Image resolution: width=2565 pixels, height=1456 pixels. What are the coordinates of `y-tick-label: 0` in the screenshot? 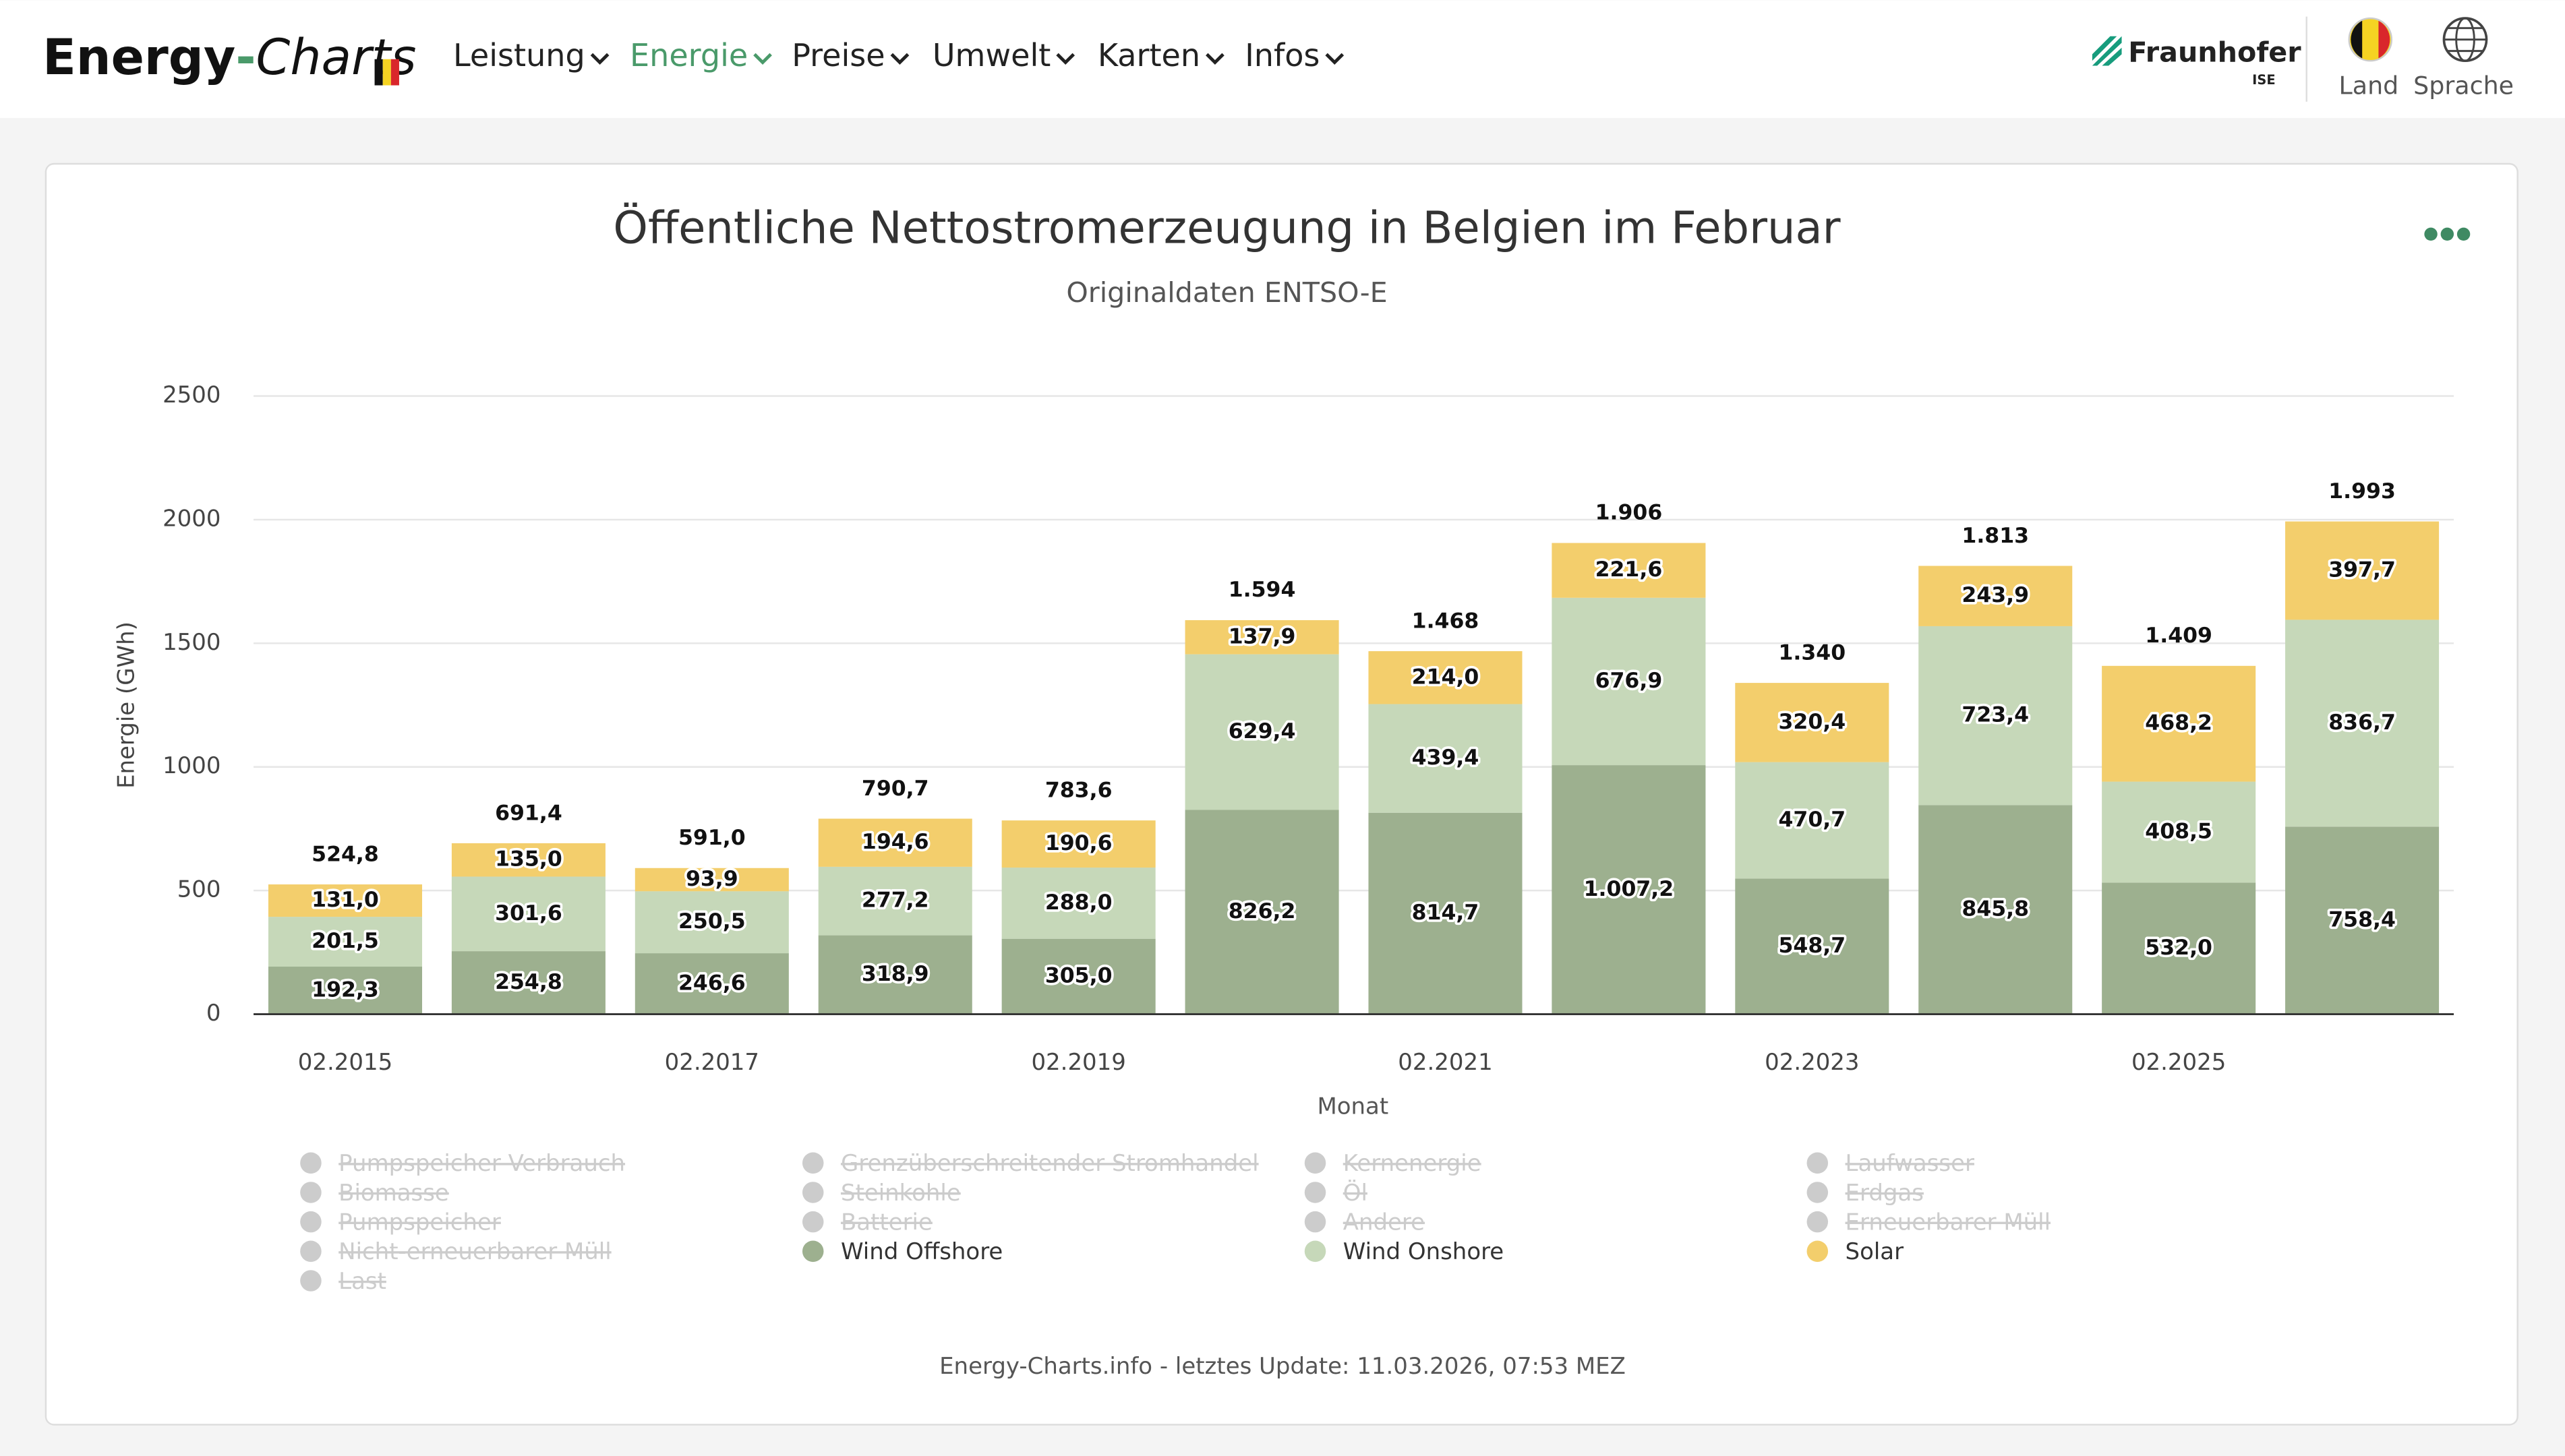 It's located at (213, 1013).